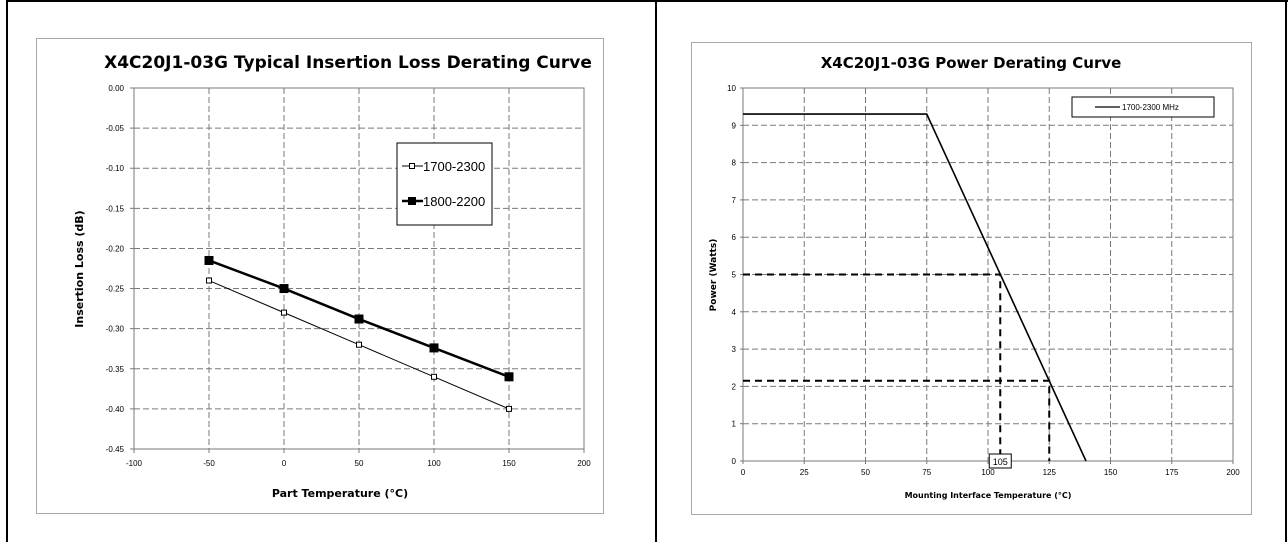 The height and width of the screenshot is (542, 1288). I want to click on legend-label-1700-2300: 1700-2300, so click(454, 166).